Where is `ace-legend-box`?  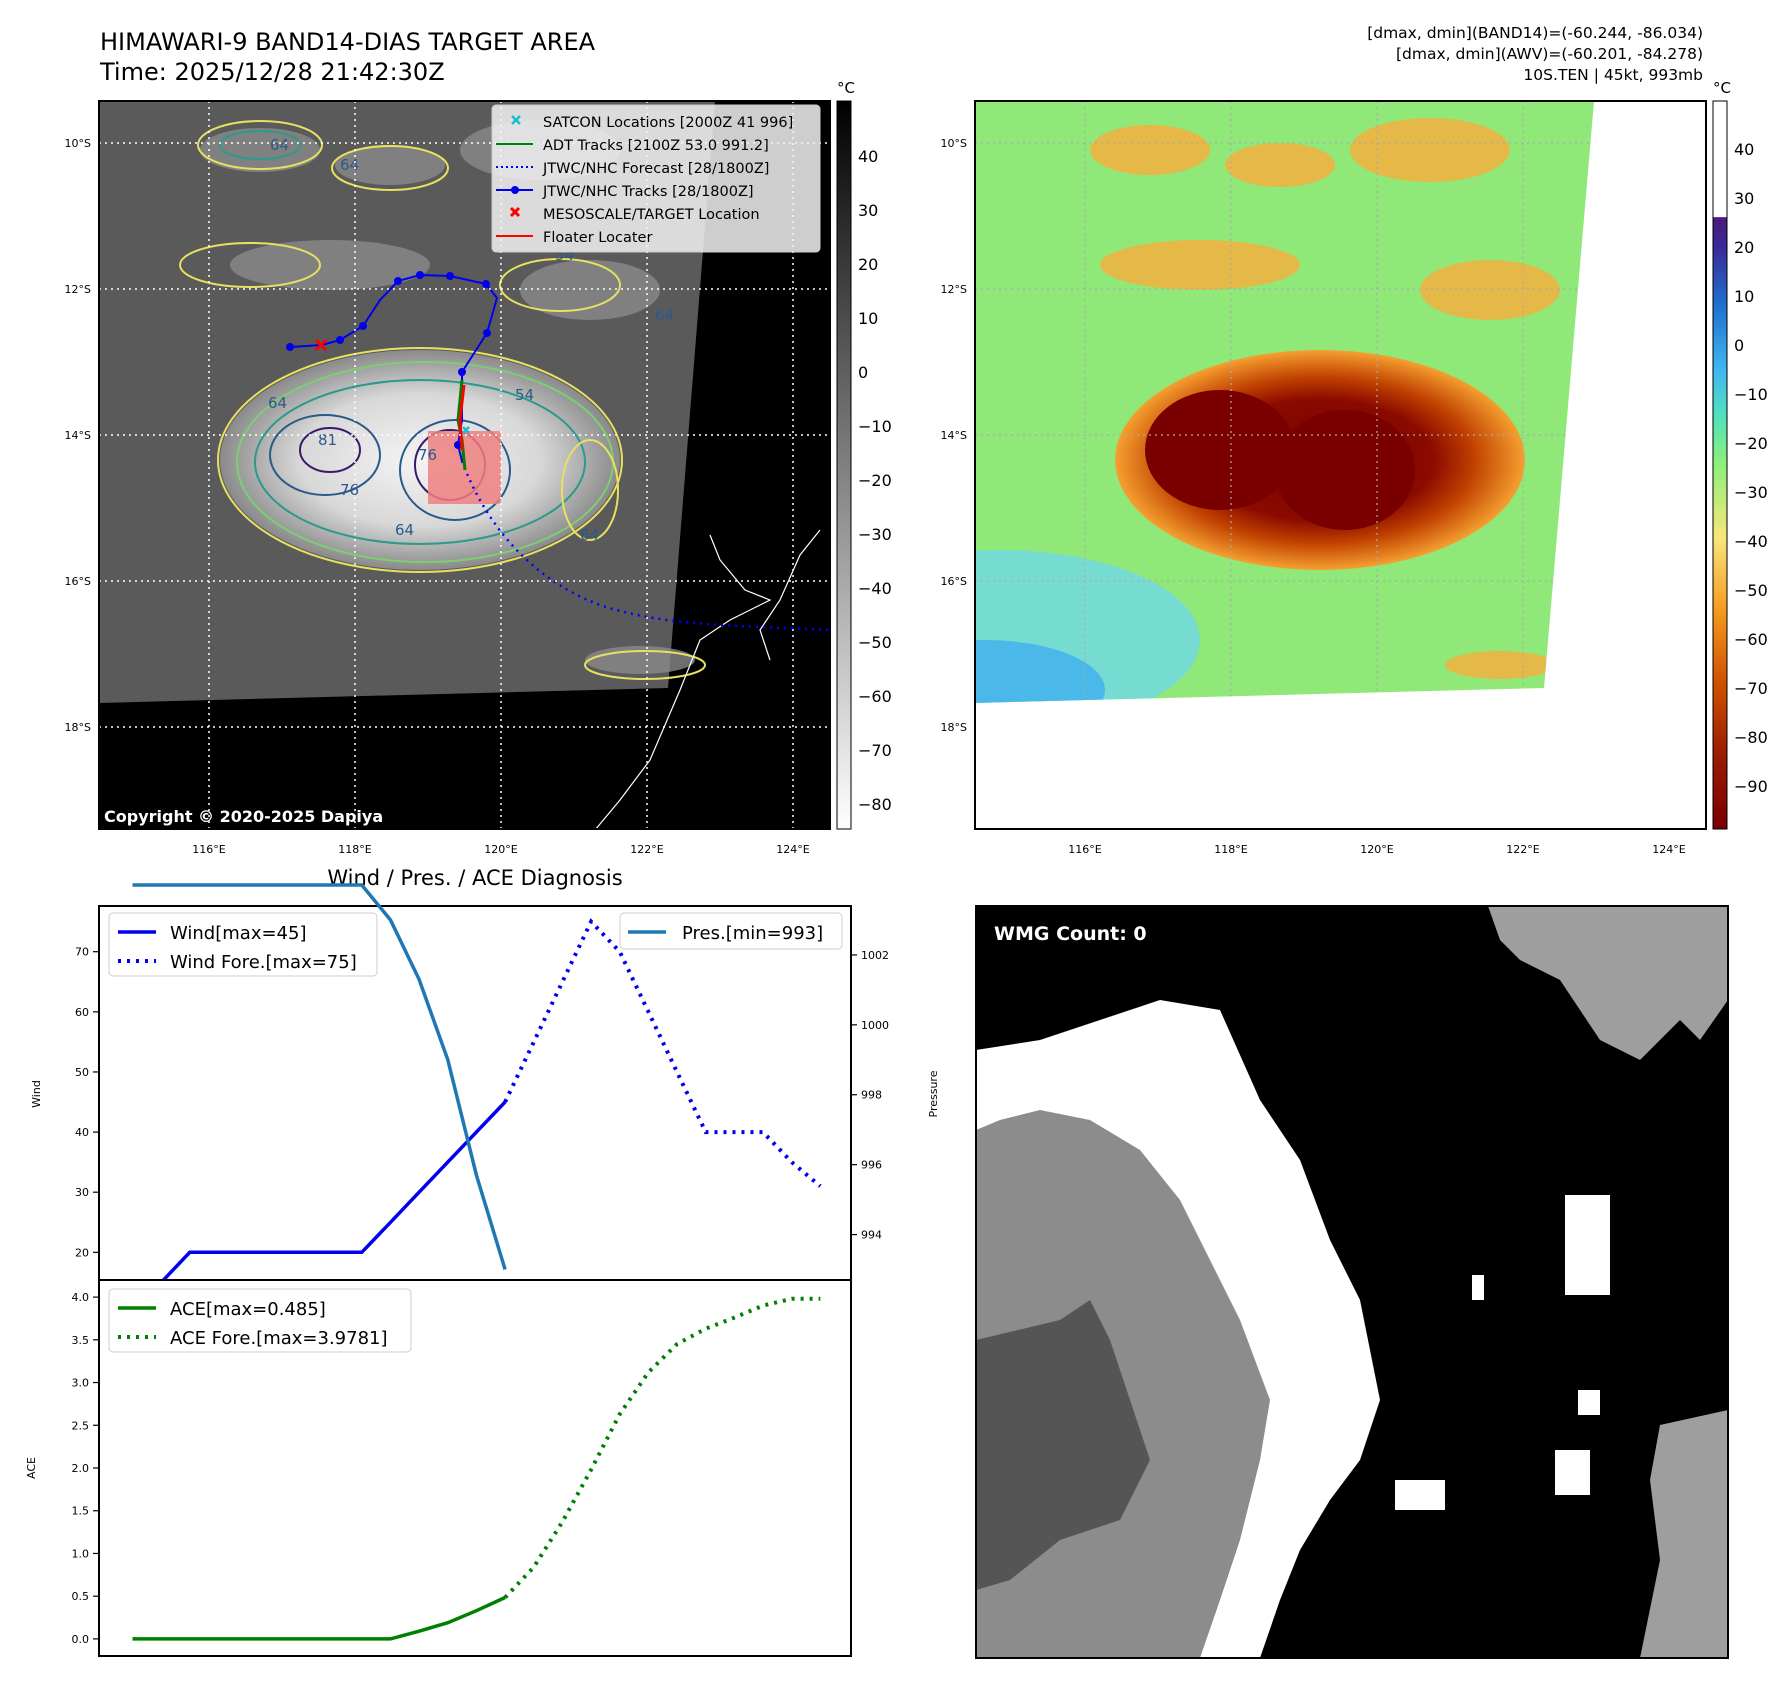
ace-legend-box is located at coordinates (260, 1320).